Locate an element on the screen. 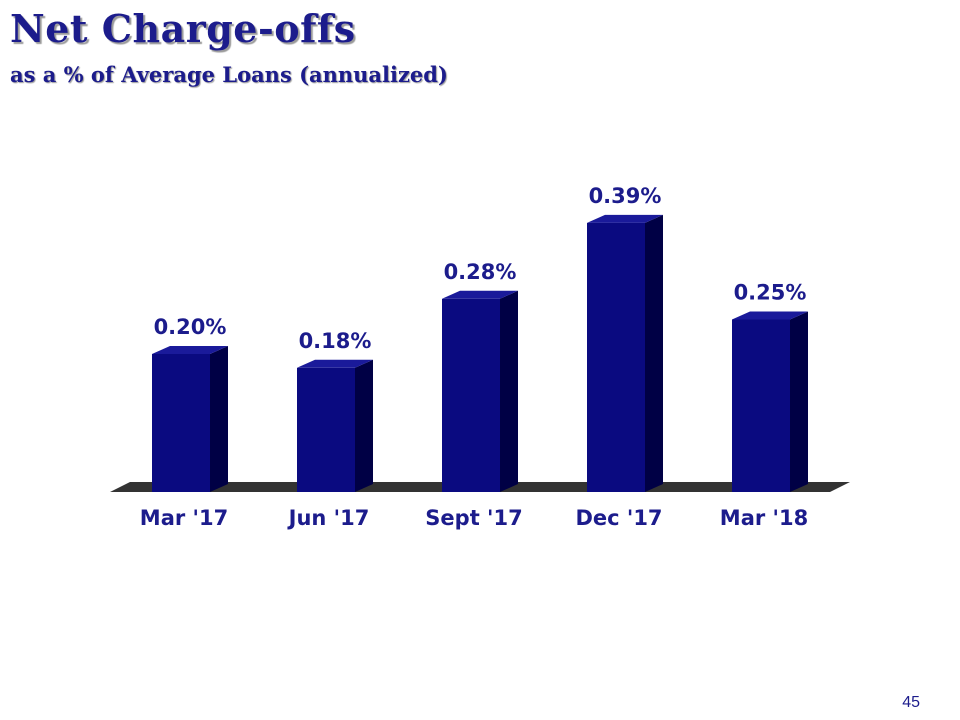  data-label: 0.20% is located at coordinates (190, 327).